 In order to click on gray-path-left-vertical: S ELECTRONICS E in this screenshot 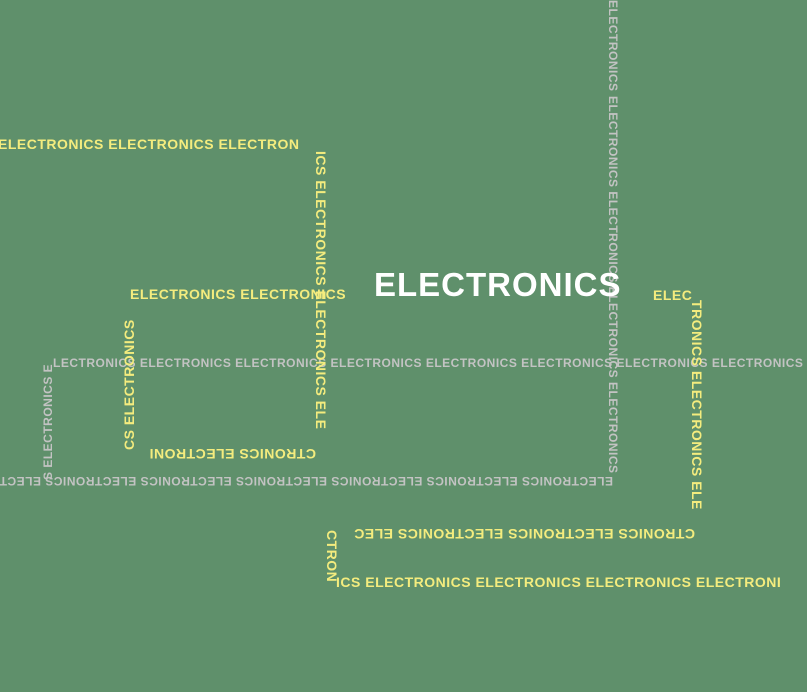, I will do `click(48, 421)`.